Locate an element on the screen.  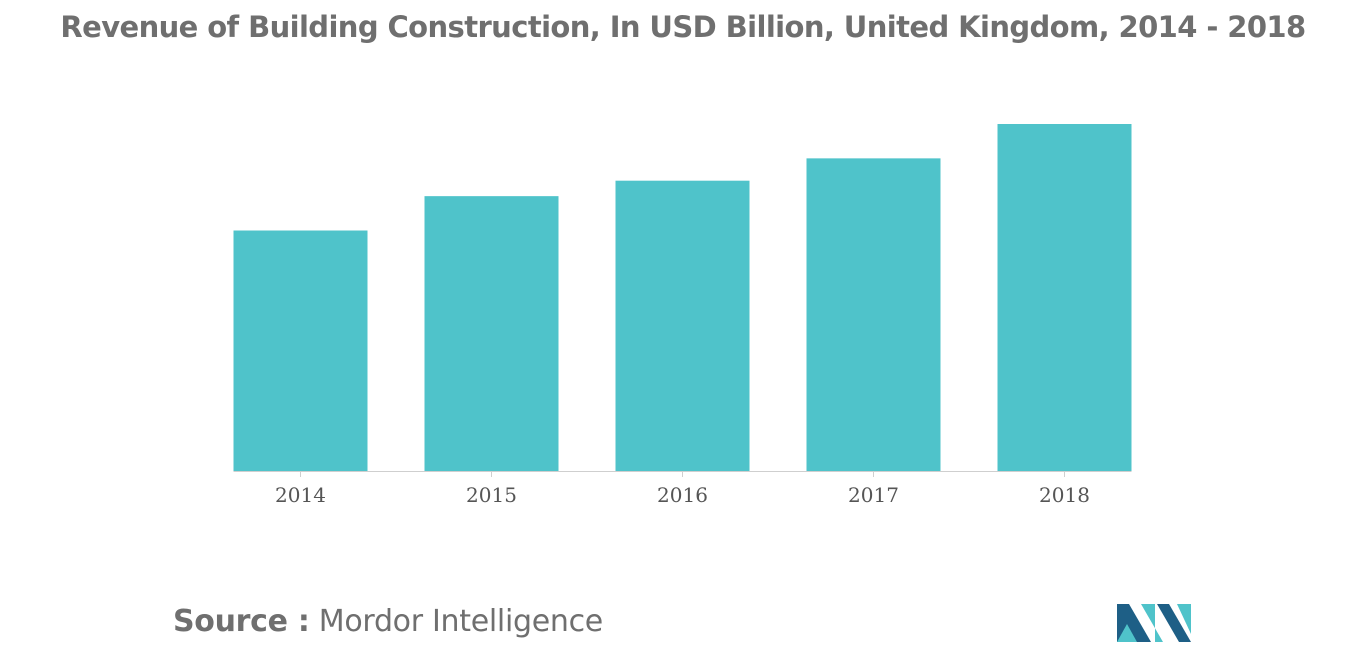
x-tick-labels-layer: 2014 2015 2016 2017 2018 is located at coordinates (682, 495).